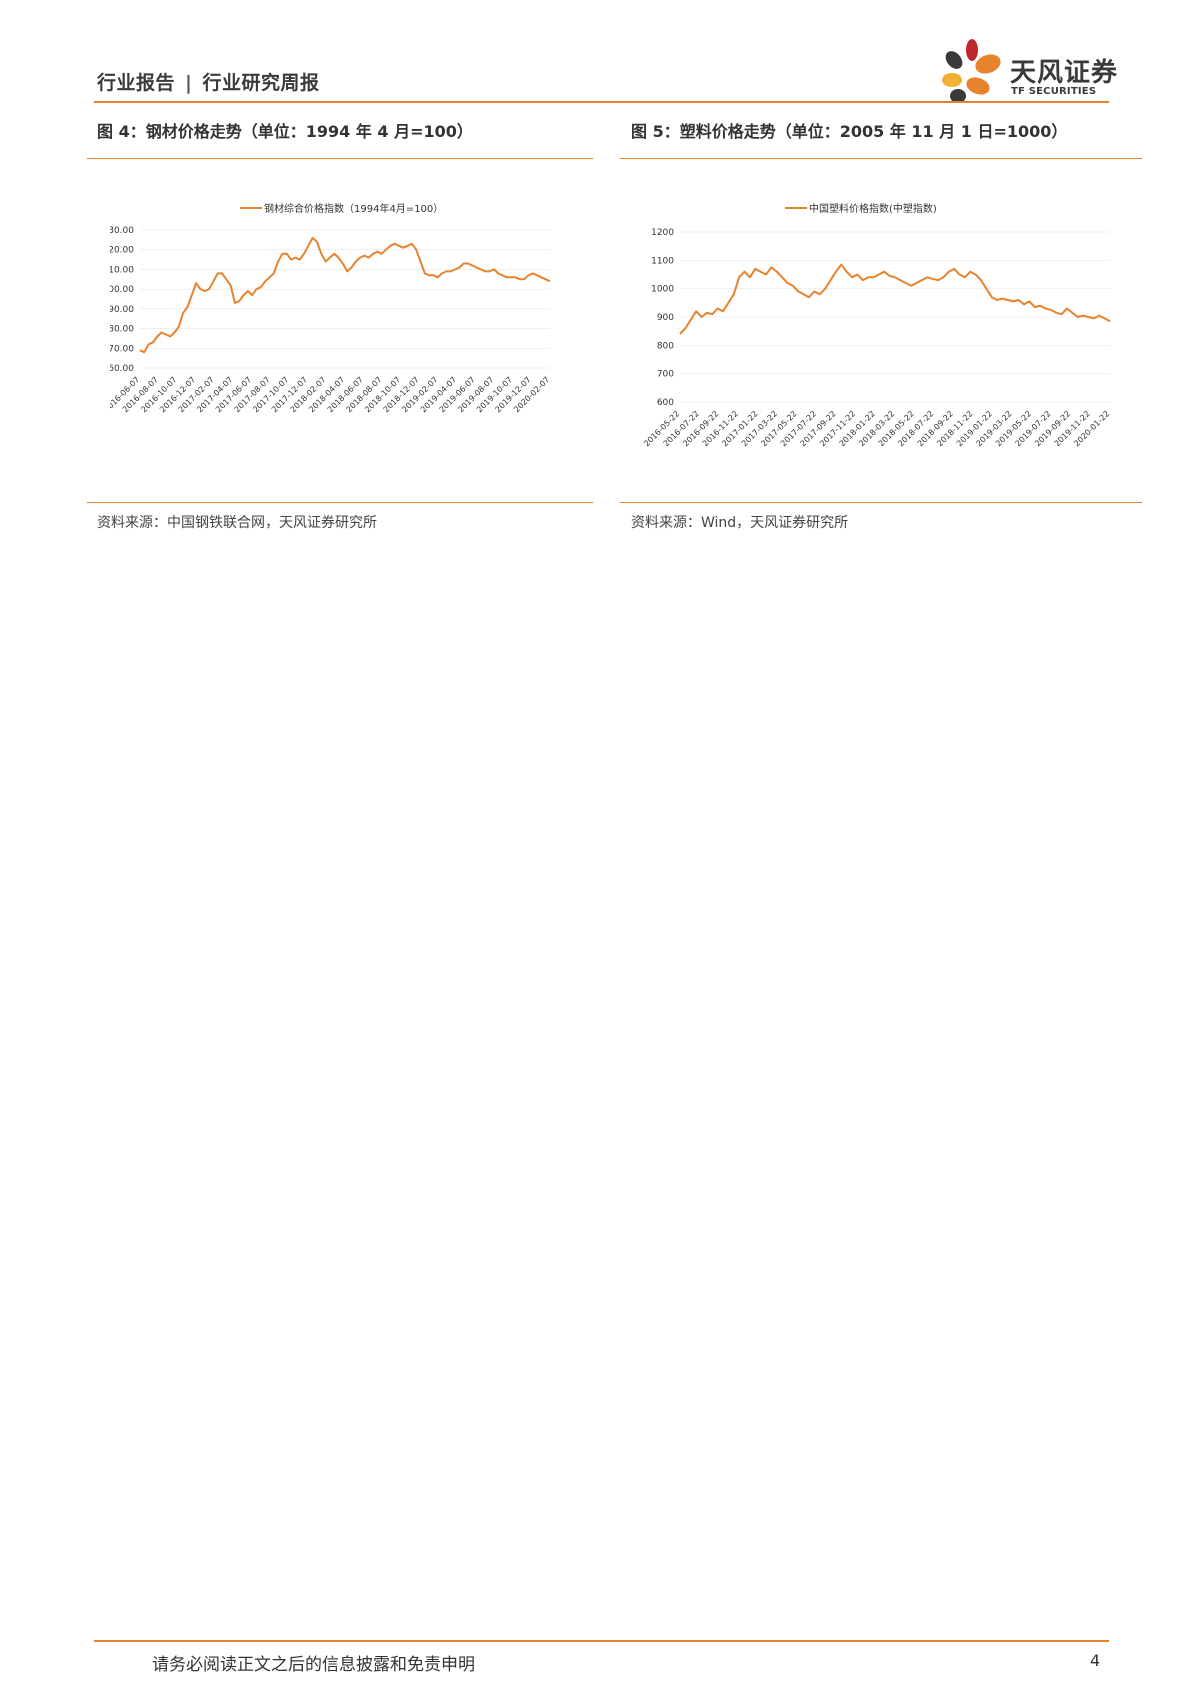  Describe the element at coordinates (122, 270) in the screenshot. I see `y-tick-label: 110.00` at that location.